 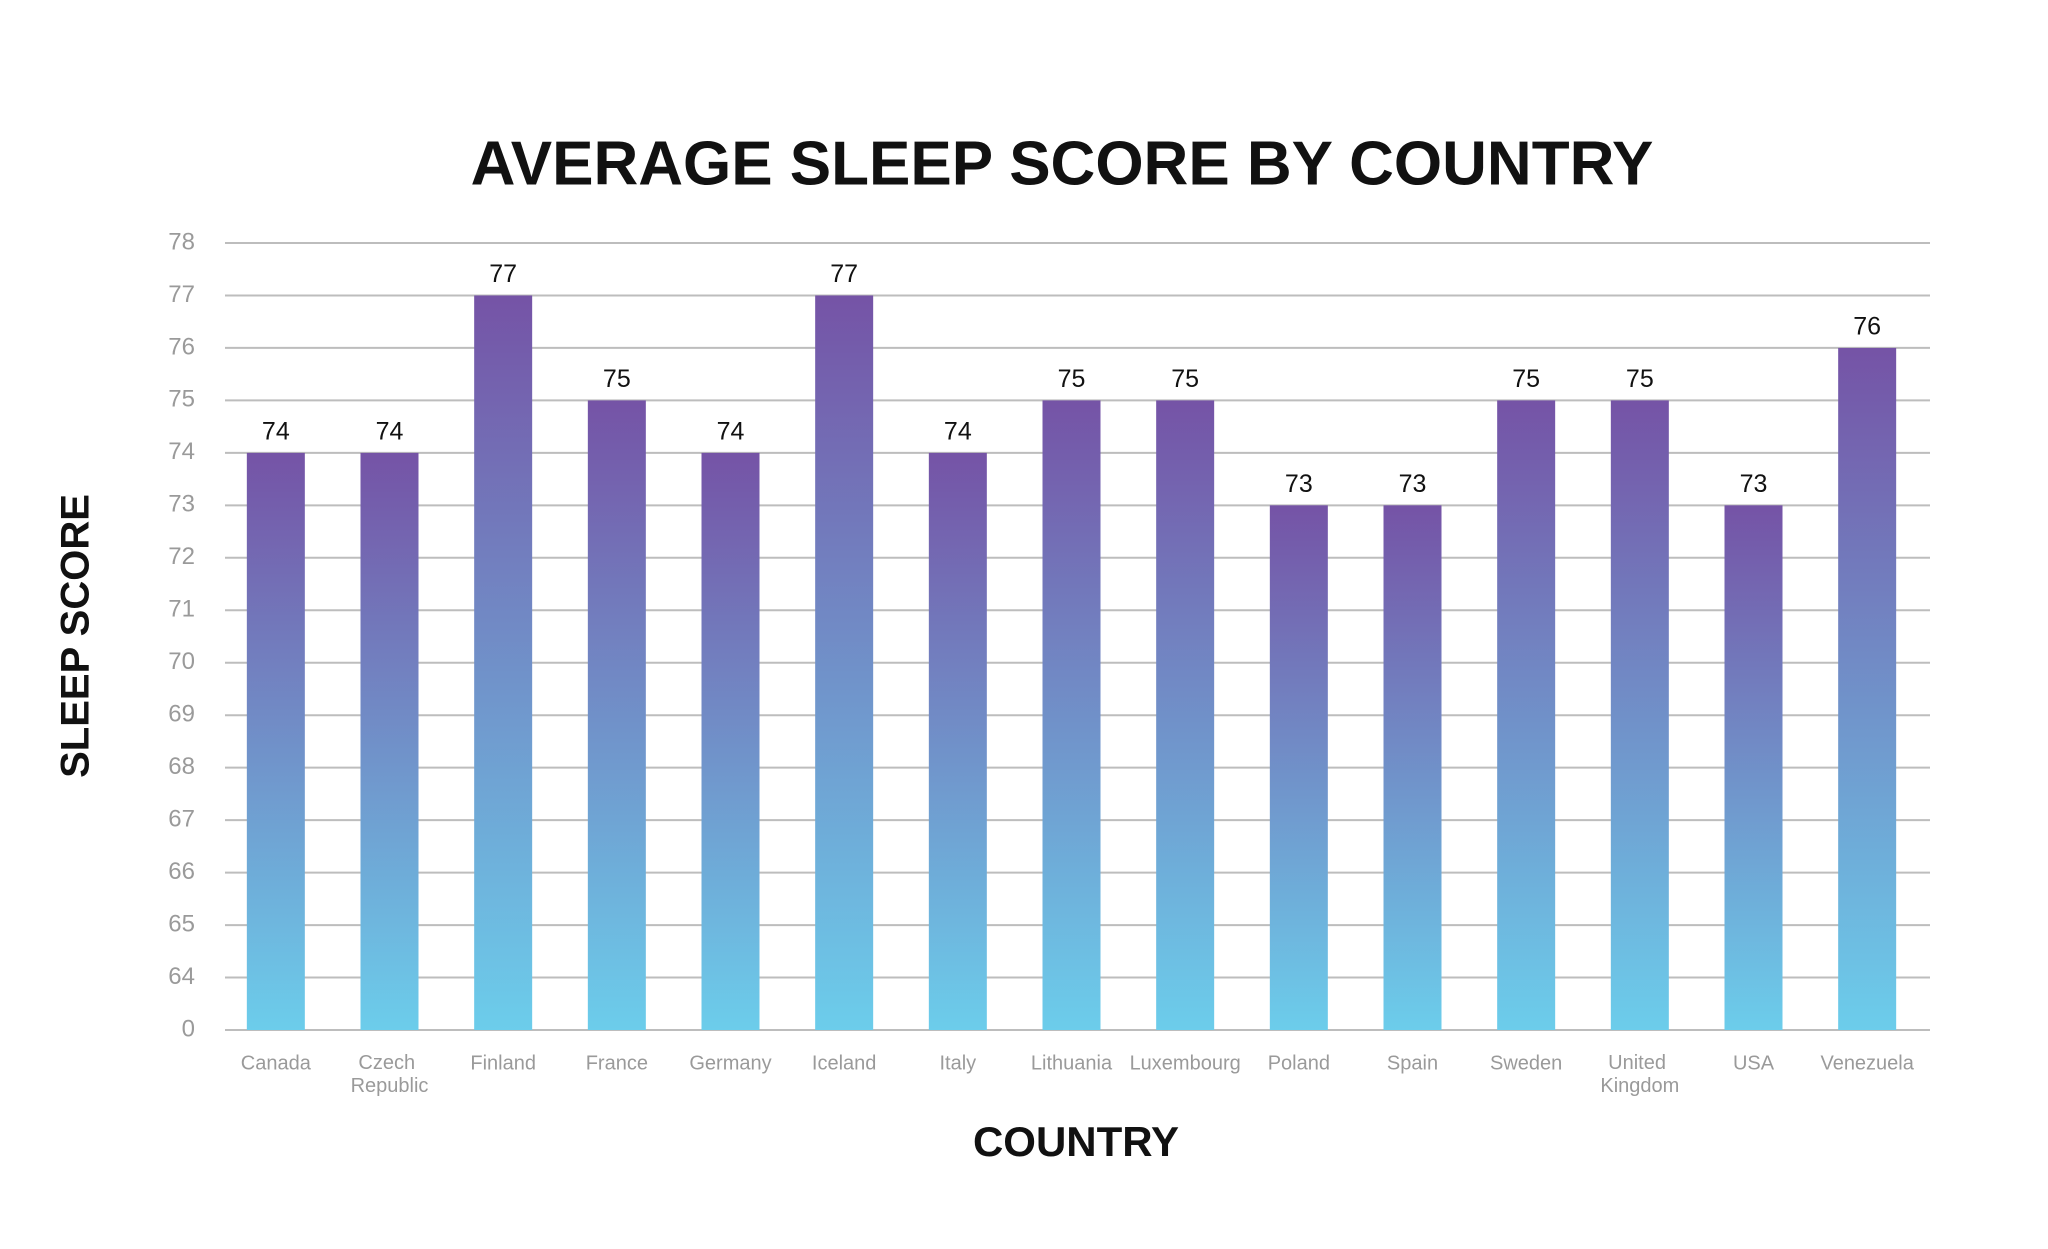 What do you see at coordinates (1062, 163) in the screenshot?
I see `chart-title: AVERAGE SLEEP SCORE BY COUNTRY` at bounding box center [1062, 163].